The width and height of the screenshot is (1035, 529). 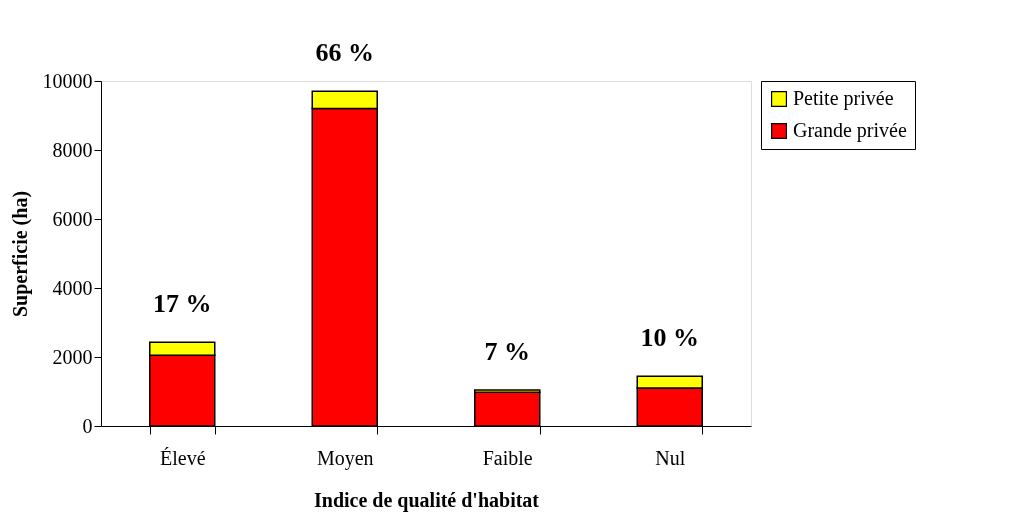 I want to click on y-tick-label: 10000, so click(x=67, y=80).